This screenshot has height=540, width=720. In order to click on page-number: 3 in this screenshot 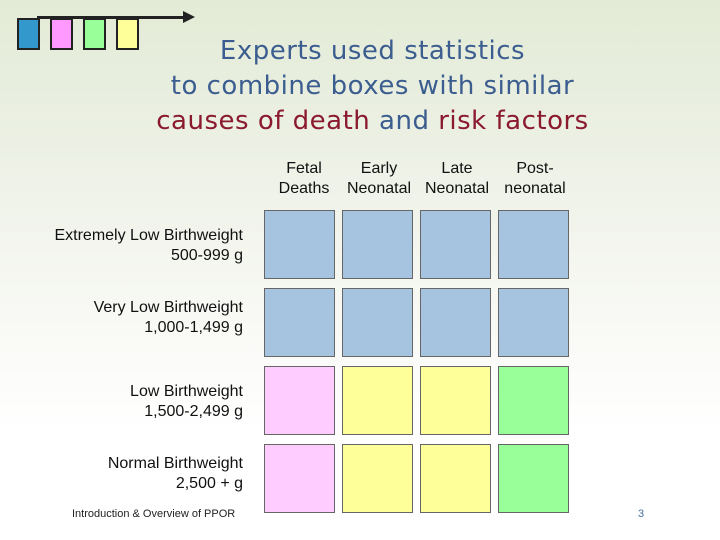, I will do `click(641, 514)`.